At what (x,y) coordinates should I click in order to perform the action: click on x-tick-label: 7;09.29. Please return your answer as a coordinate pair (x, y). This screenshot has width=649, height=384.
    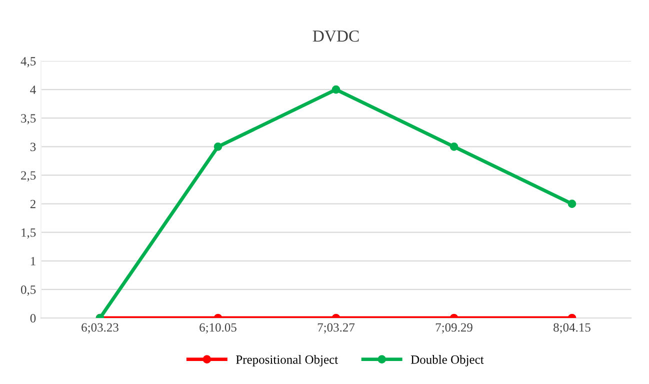
    Looking at the image, I should click on (454, 328).